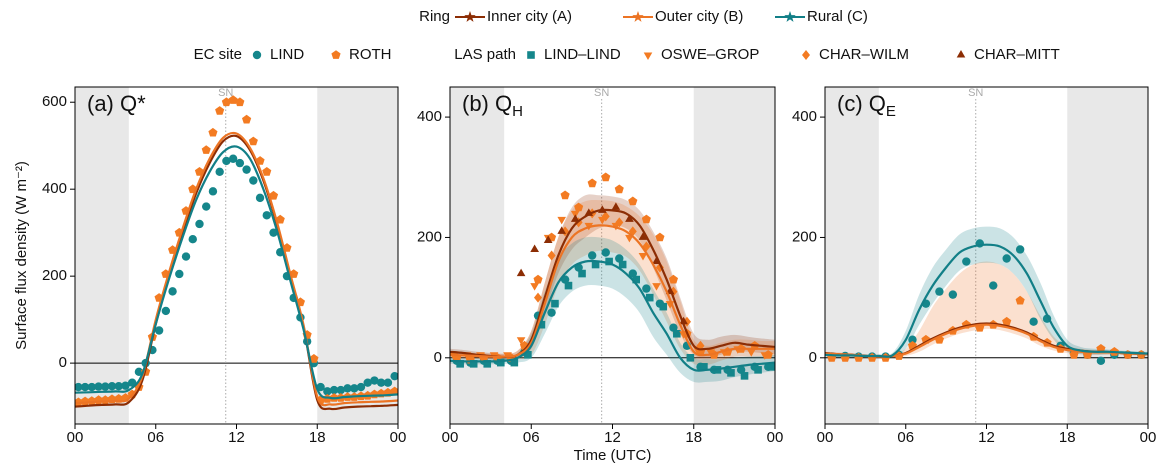 The image size is (1166, 466). I want to click on uncertainty-band, so click(986, 310).